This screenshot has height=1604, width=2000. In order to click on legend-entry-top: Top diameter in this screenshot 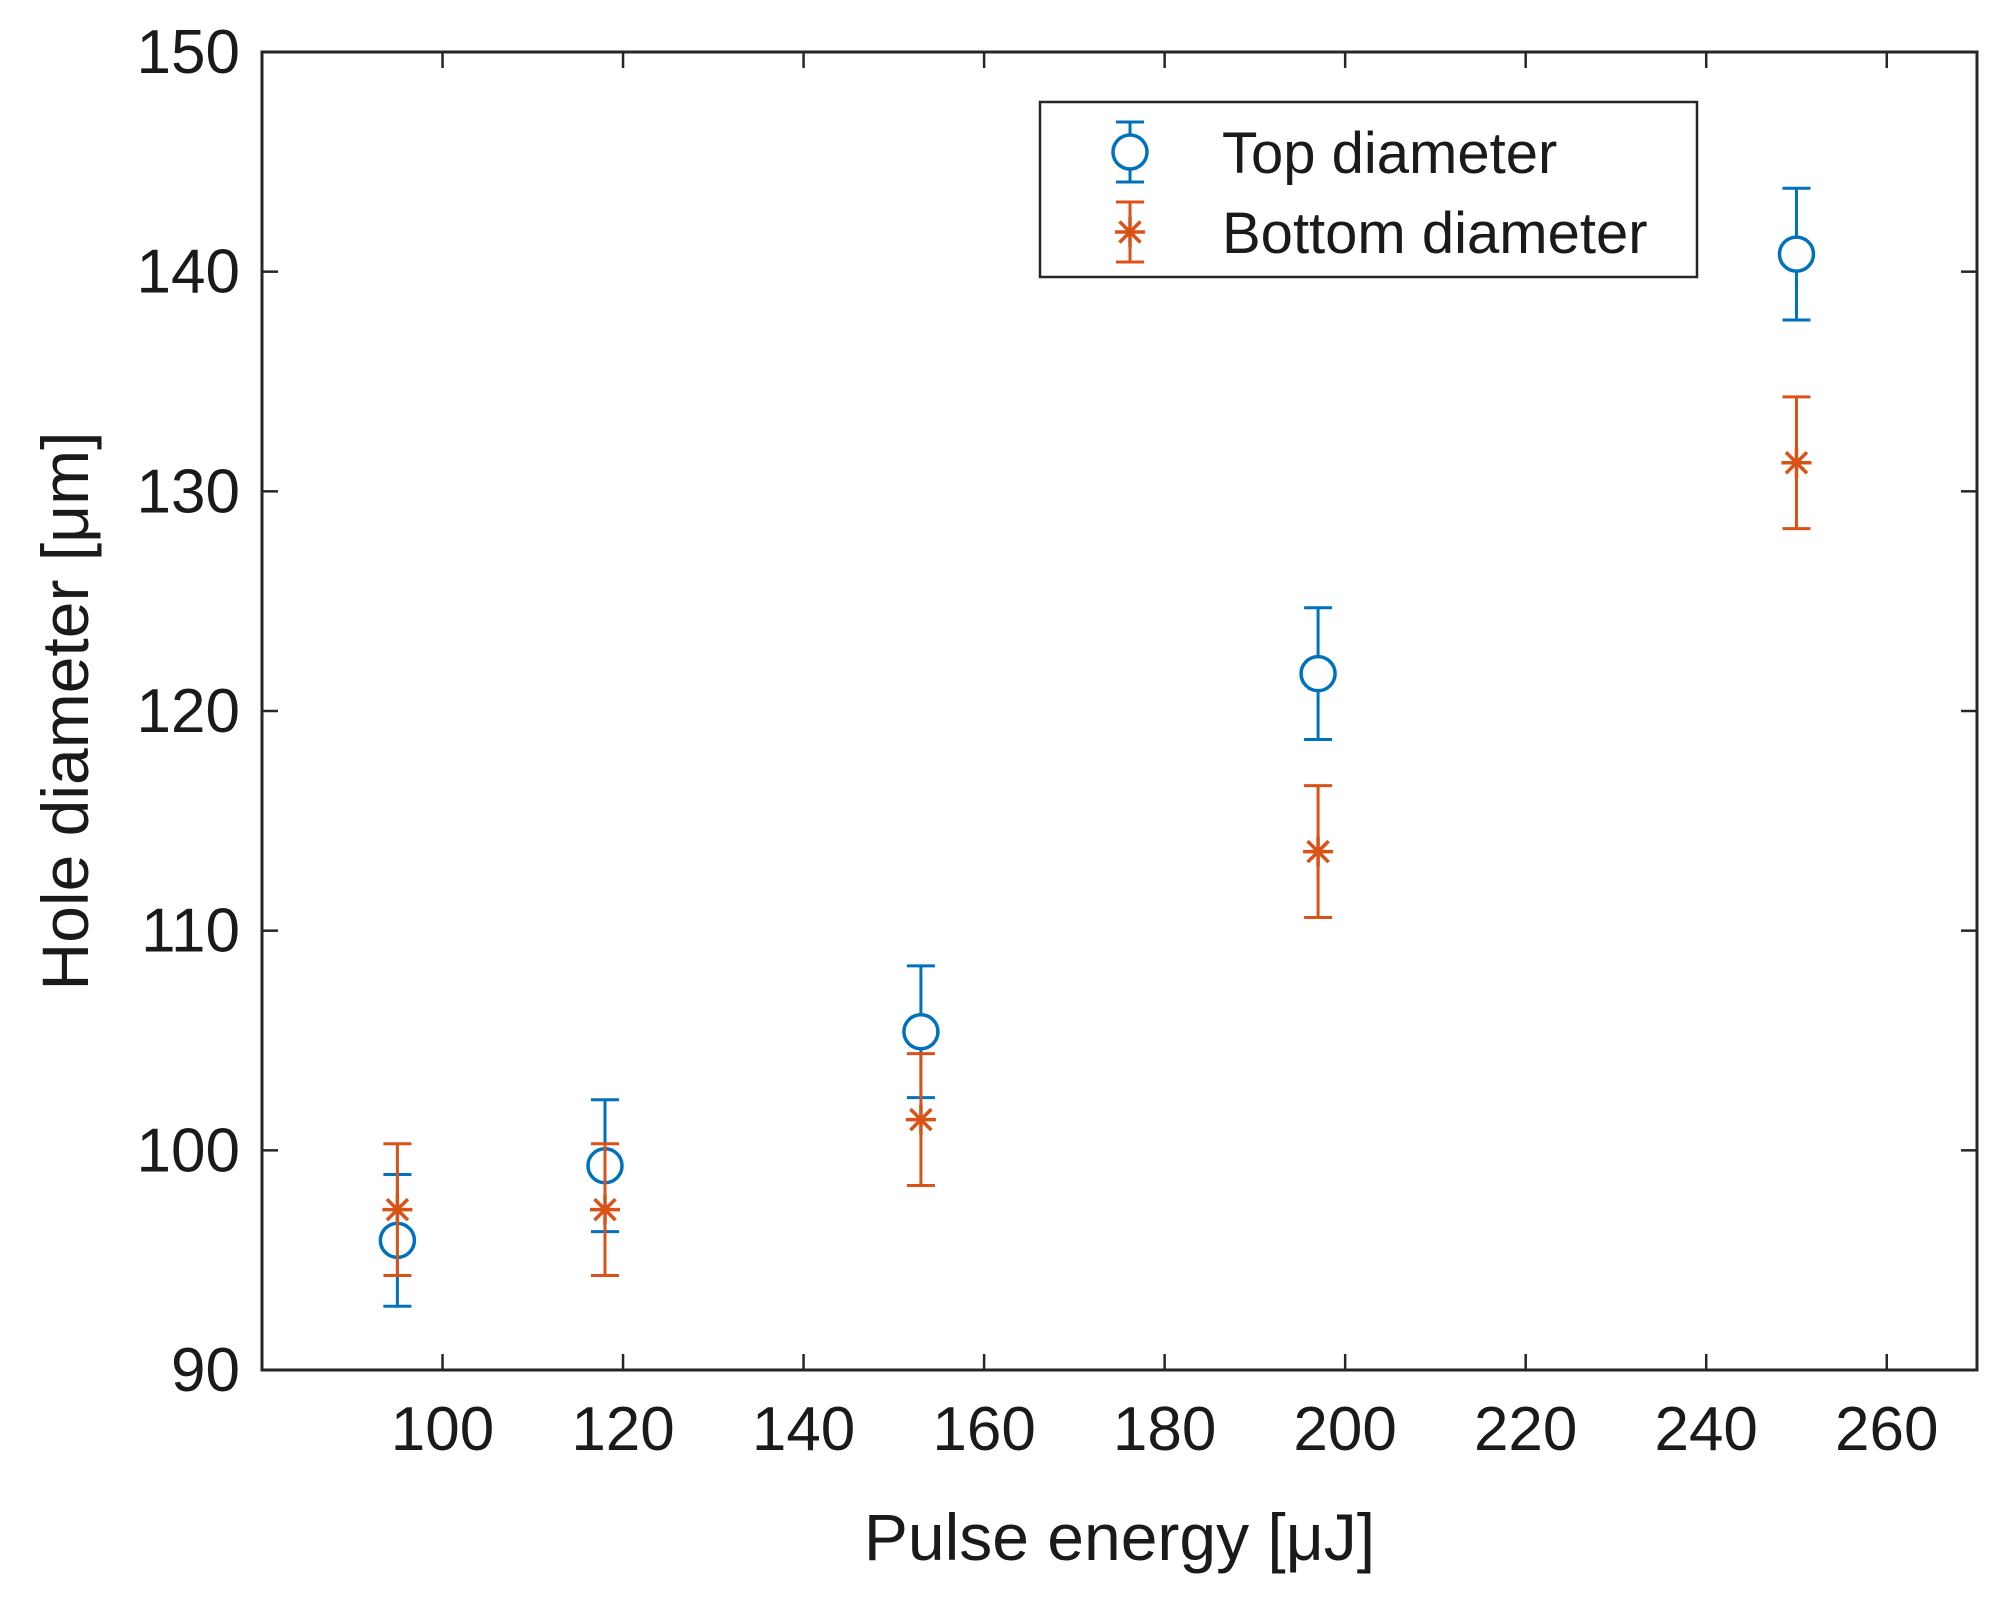, I will do `click(1334, 153)`.